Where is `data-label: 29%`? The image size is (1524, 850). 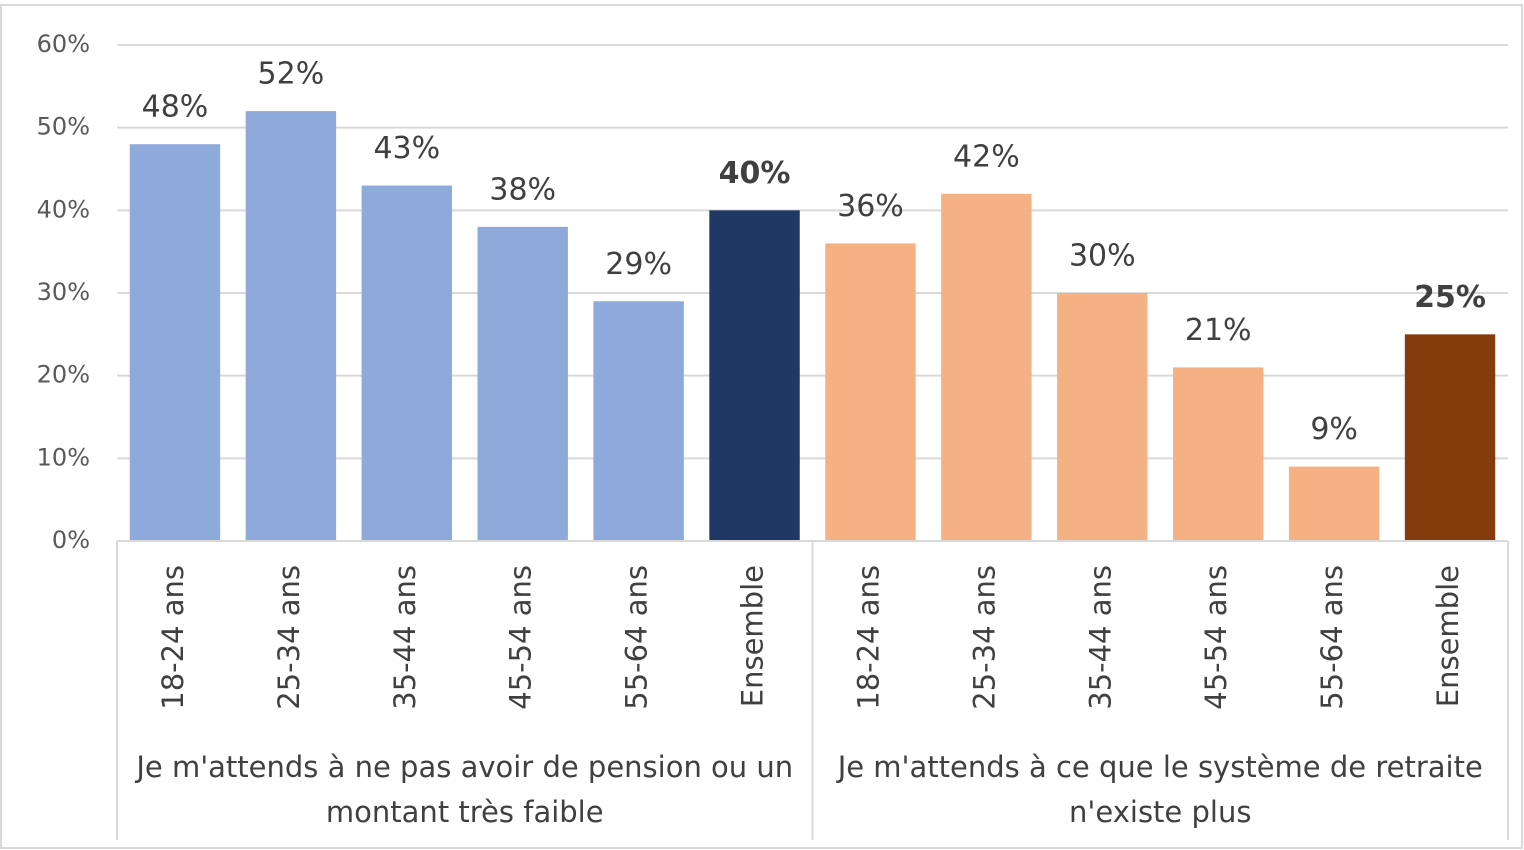 data-label: 29% is located at coordinates (638, 264).